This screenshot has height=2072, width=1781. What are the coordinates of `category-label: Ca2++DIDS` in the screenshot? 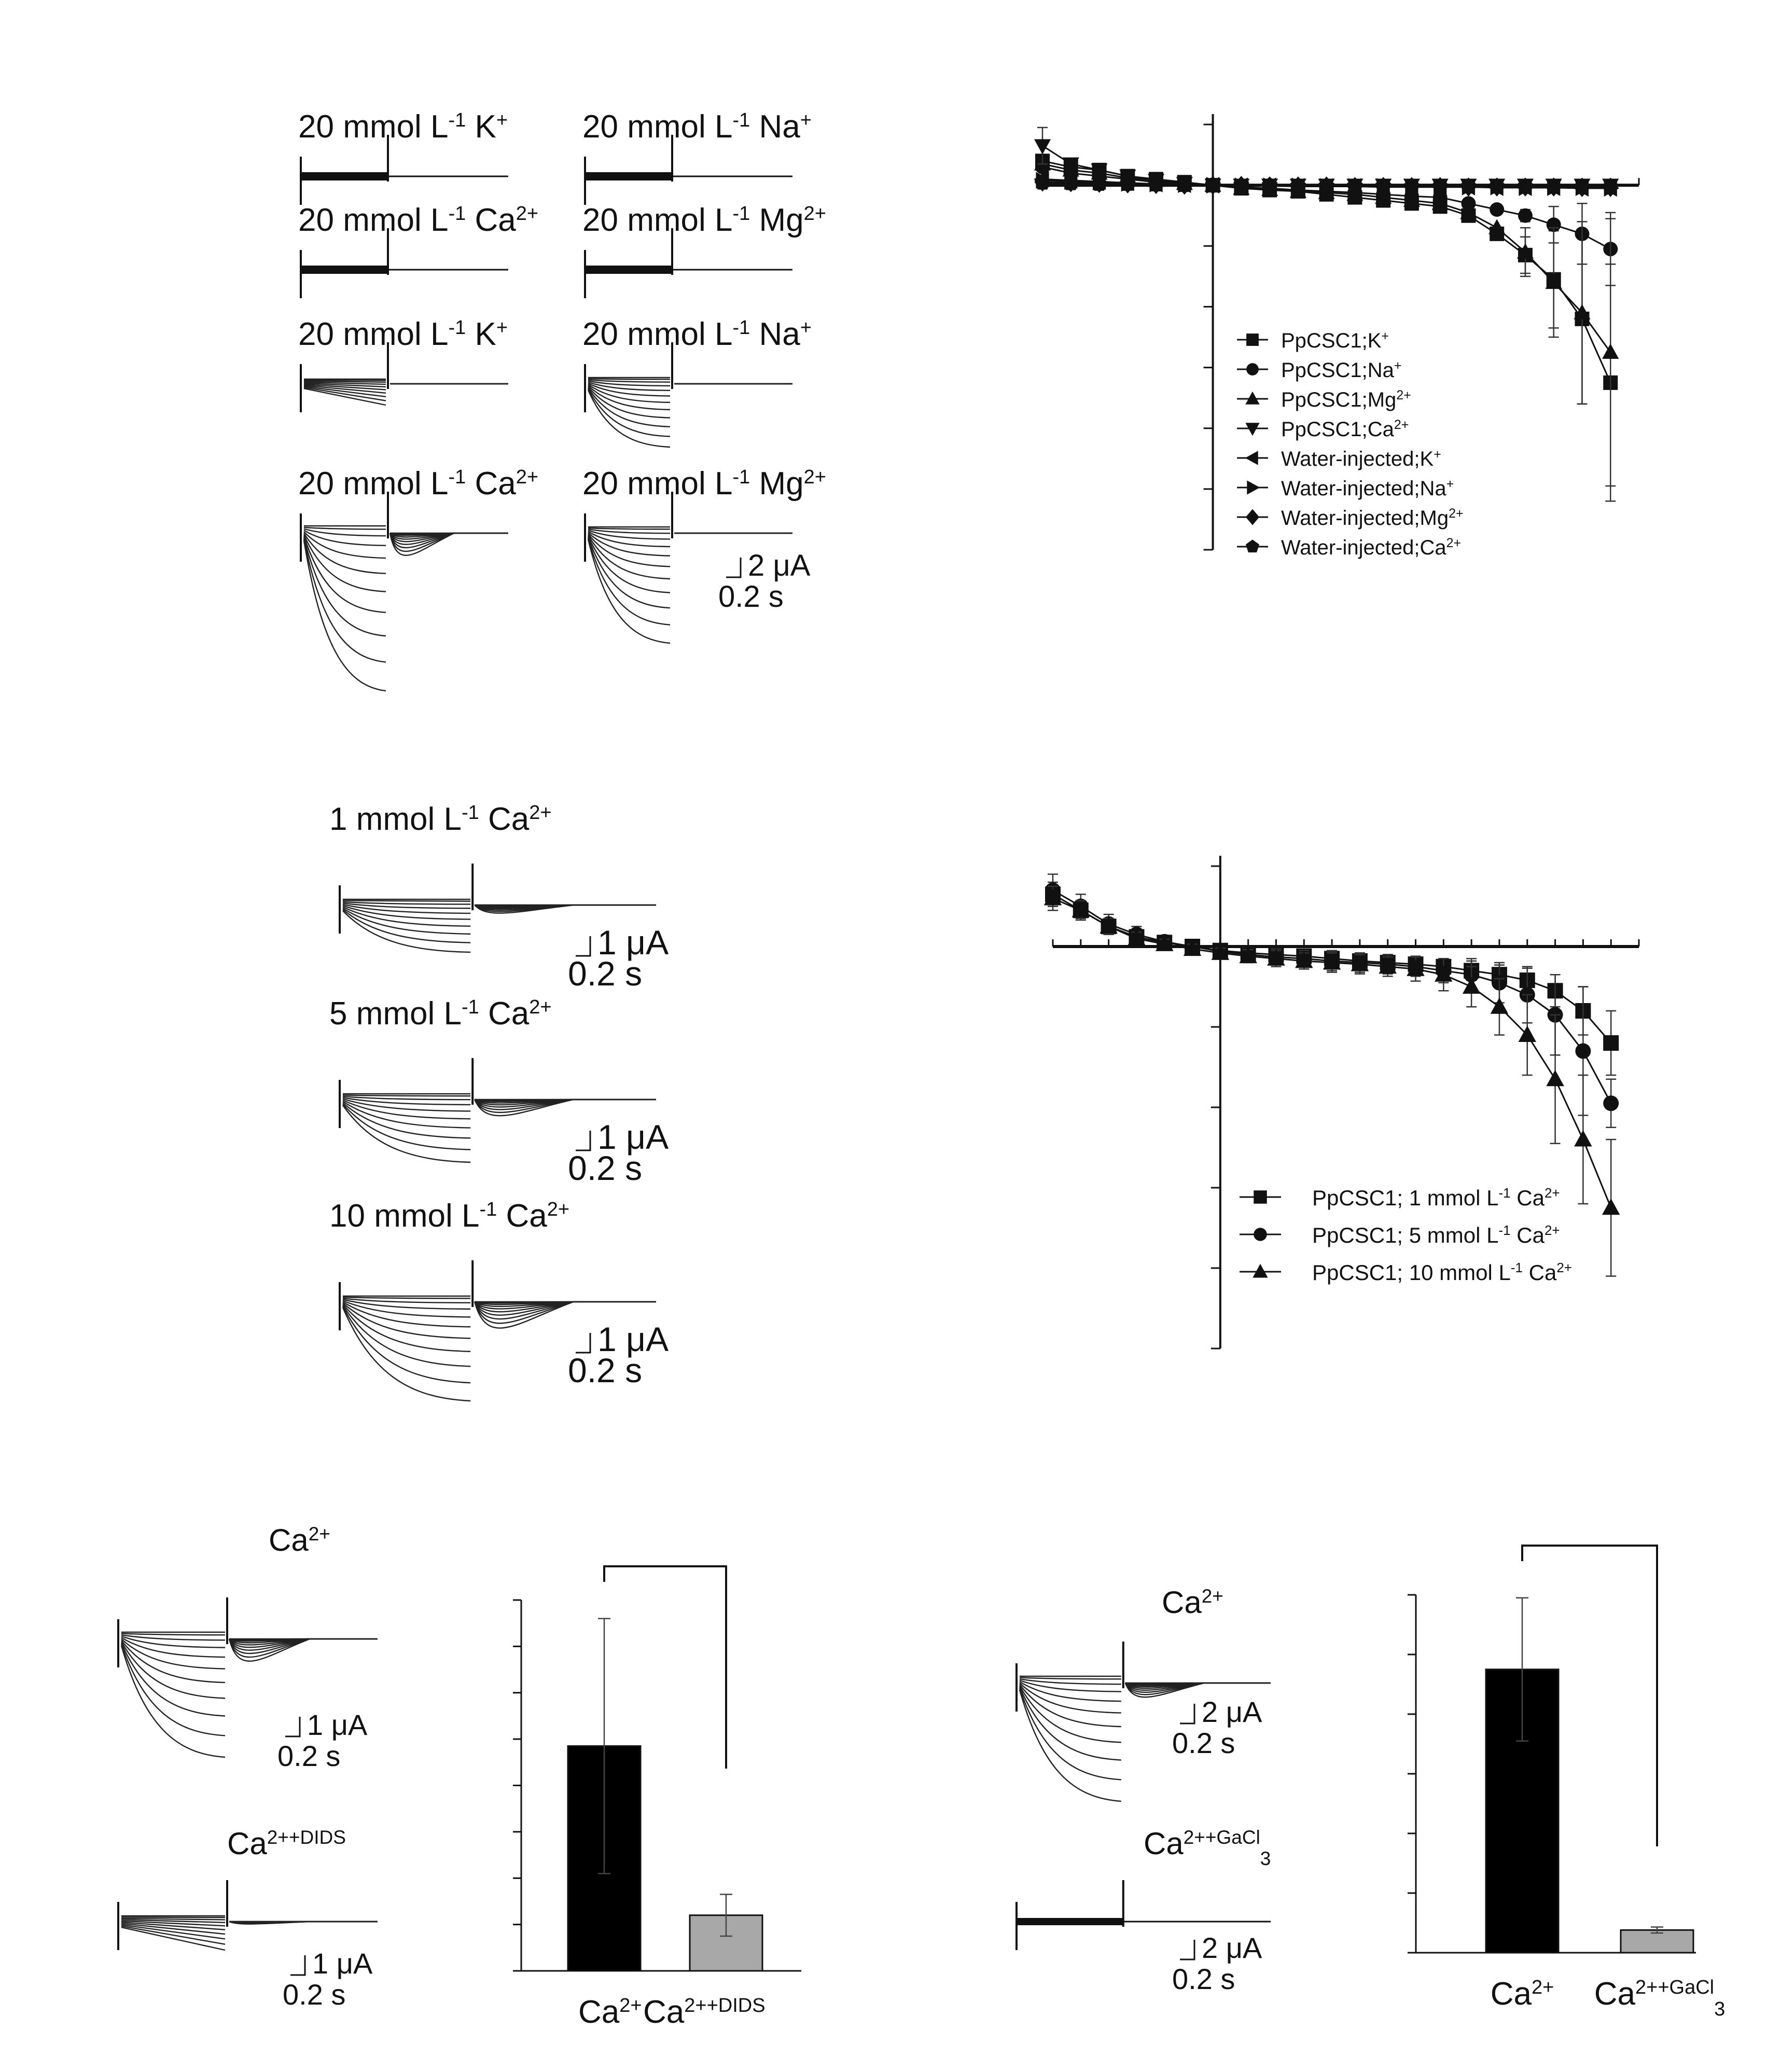 It's located at (705, 2012).